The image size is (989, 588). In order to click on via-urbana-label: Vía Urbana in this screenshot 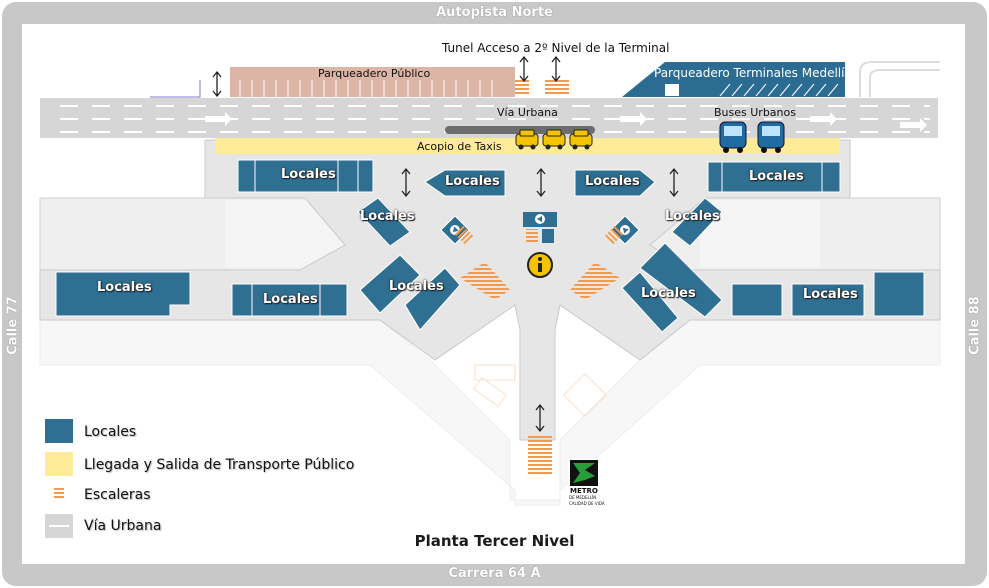, I will do `click(527, 112)`.